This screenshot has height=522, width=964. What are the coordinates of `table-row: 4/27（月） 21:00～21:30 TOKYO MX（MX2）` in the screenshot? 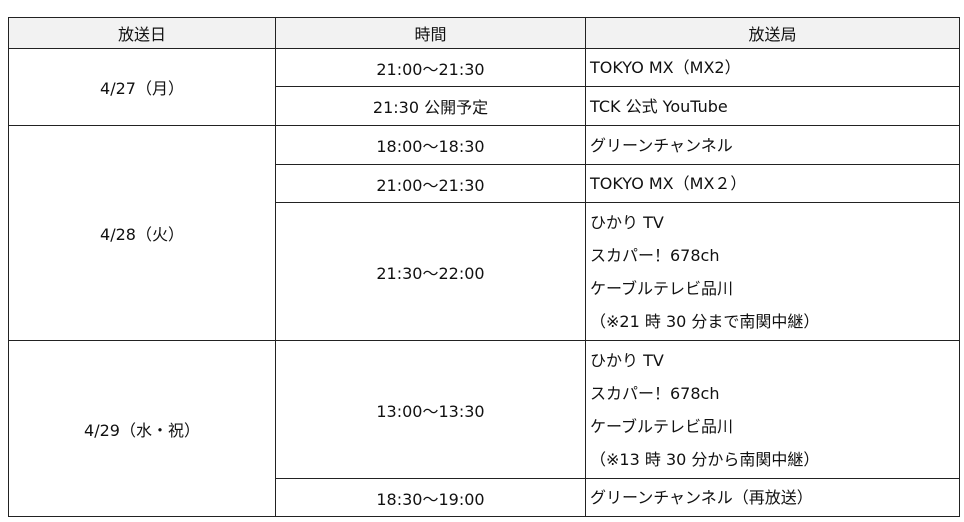 It's located at (484, 87).